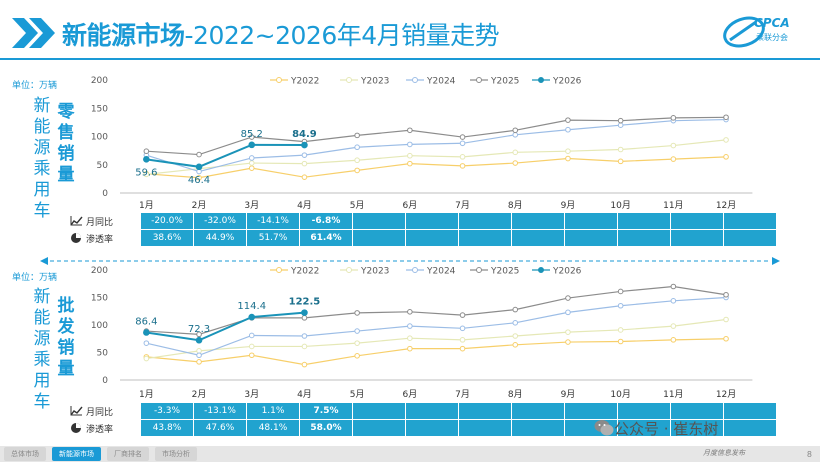 This screenshot has width=820, height=462. I want to click on wholesale-y-tick-label: 200, so click(99, 271).